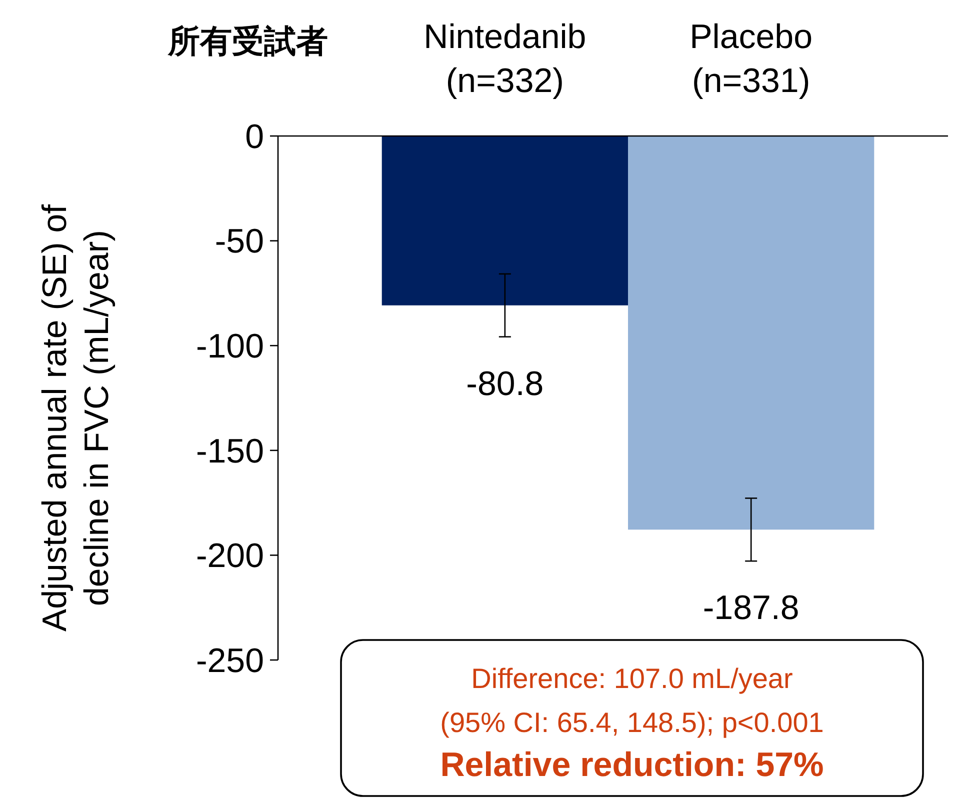 This screenshot has width=956, height=801. What do you see at coordinates (239, 241) in the screenshot?
I see `y-tick-label: -50` at bounding box center [239, 241].